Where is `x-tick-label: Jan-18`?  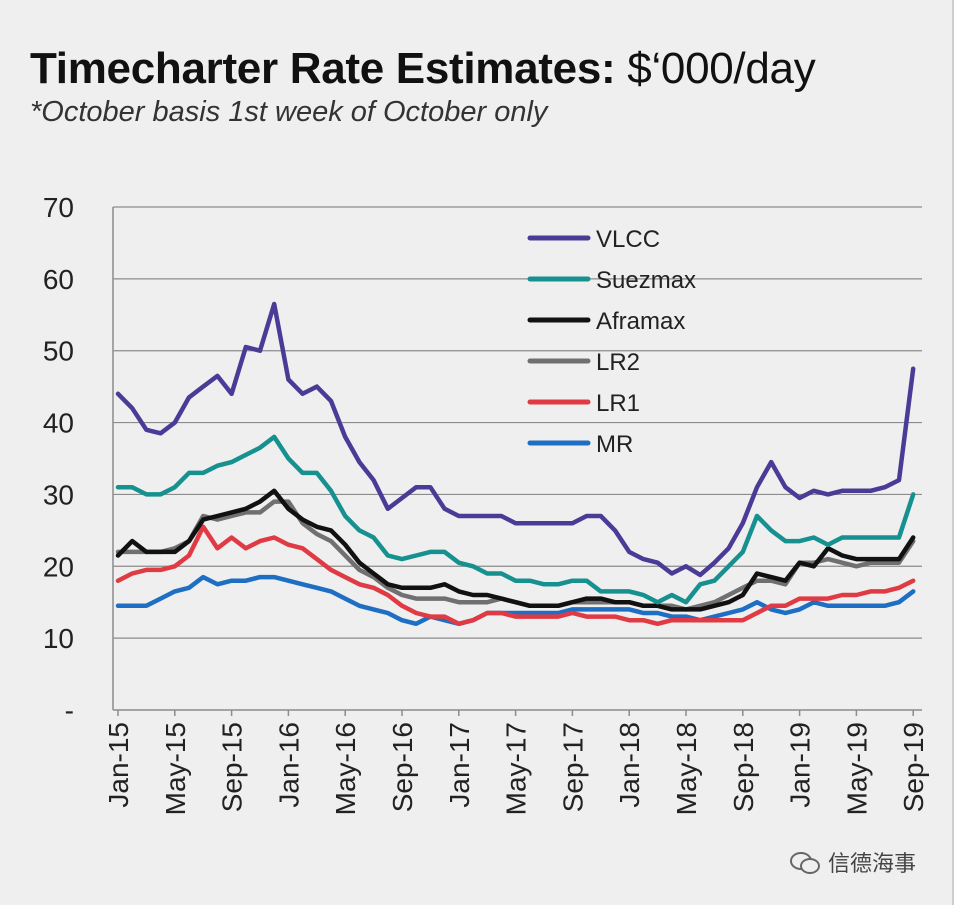 x-tick-label: Jan-18 is located at coordinates (629, 765).